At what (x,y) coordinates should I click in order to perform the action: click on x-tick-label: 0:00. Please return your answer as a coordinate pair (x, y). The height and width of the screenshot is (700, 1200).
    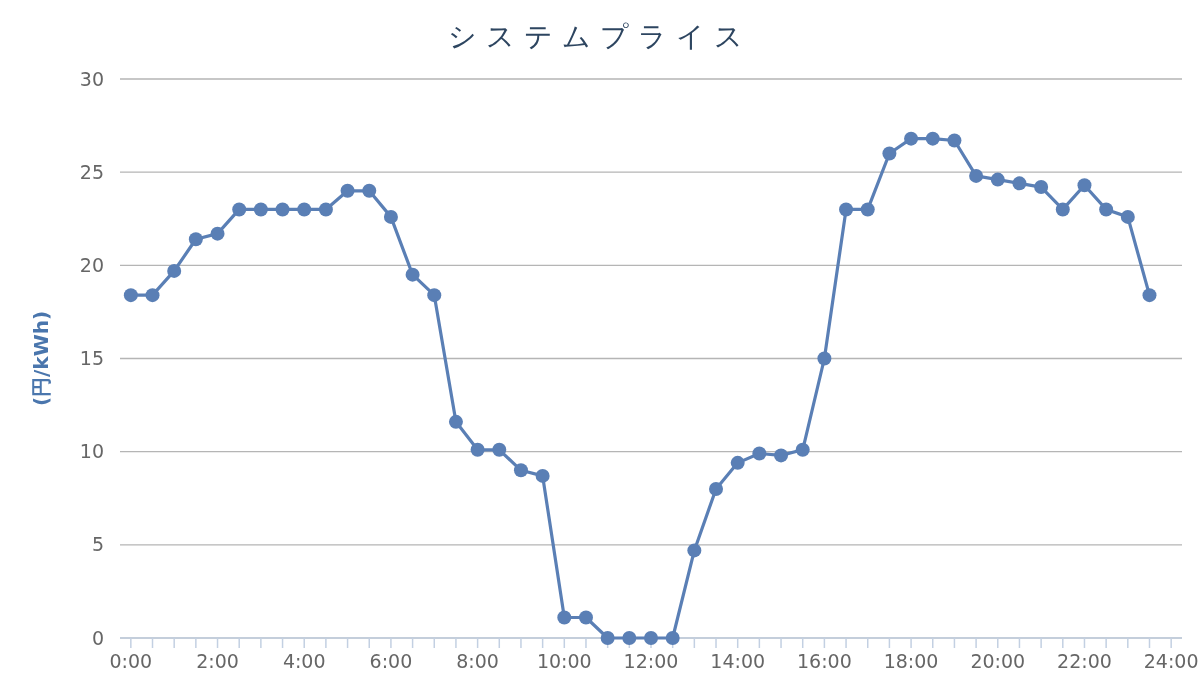
    Looking at the image, I should click on (131, 661).